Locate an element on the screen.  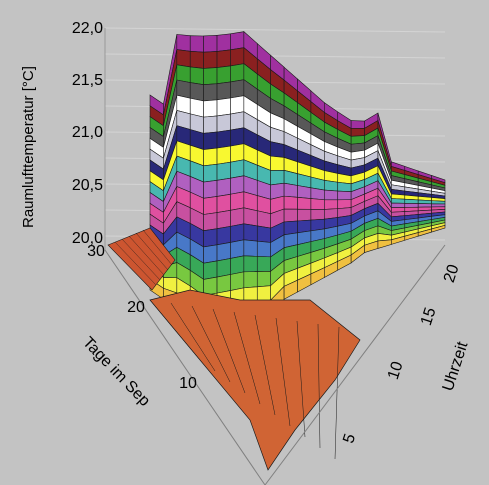
z-tick-label: 20,5 is located at coordinates (87, 185).